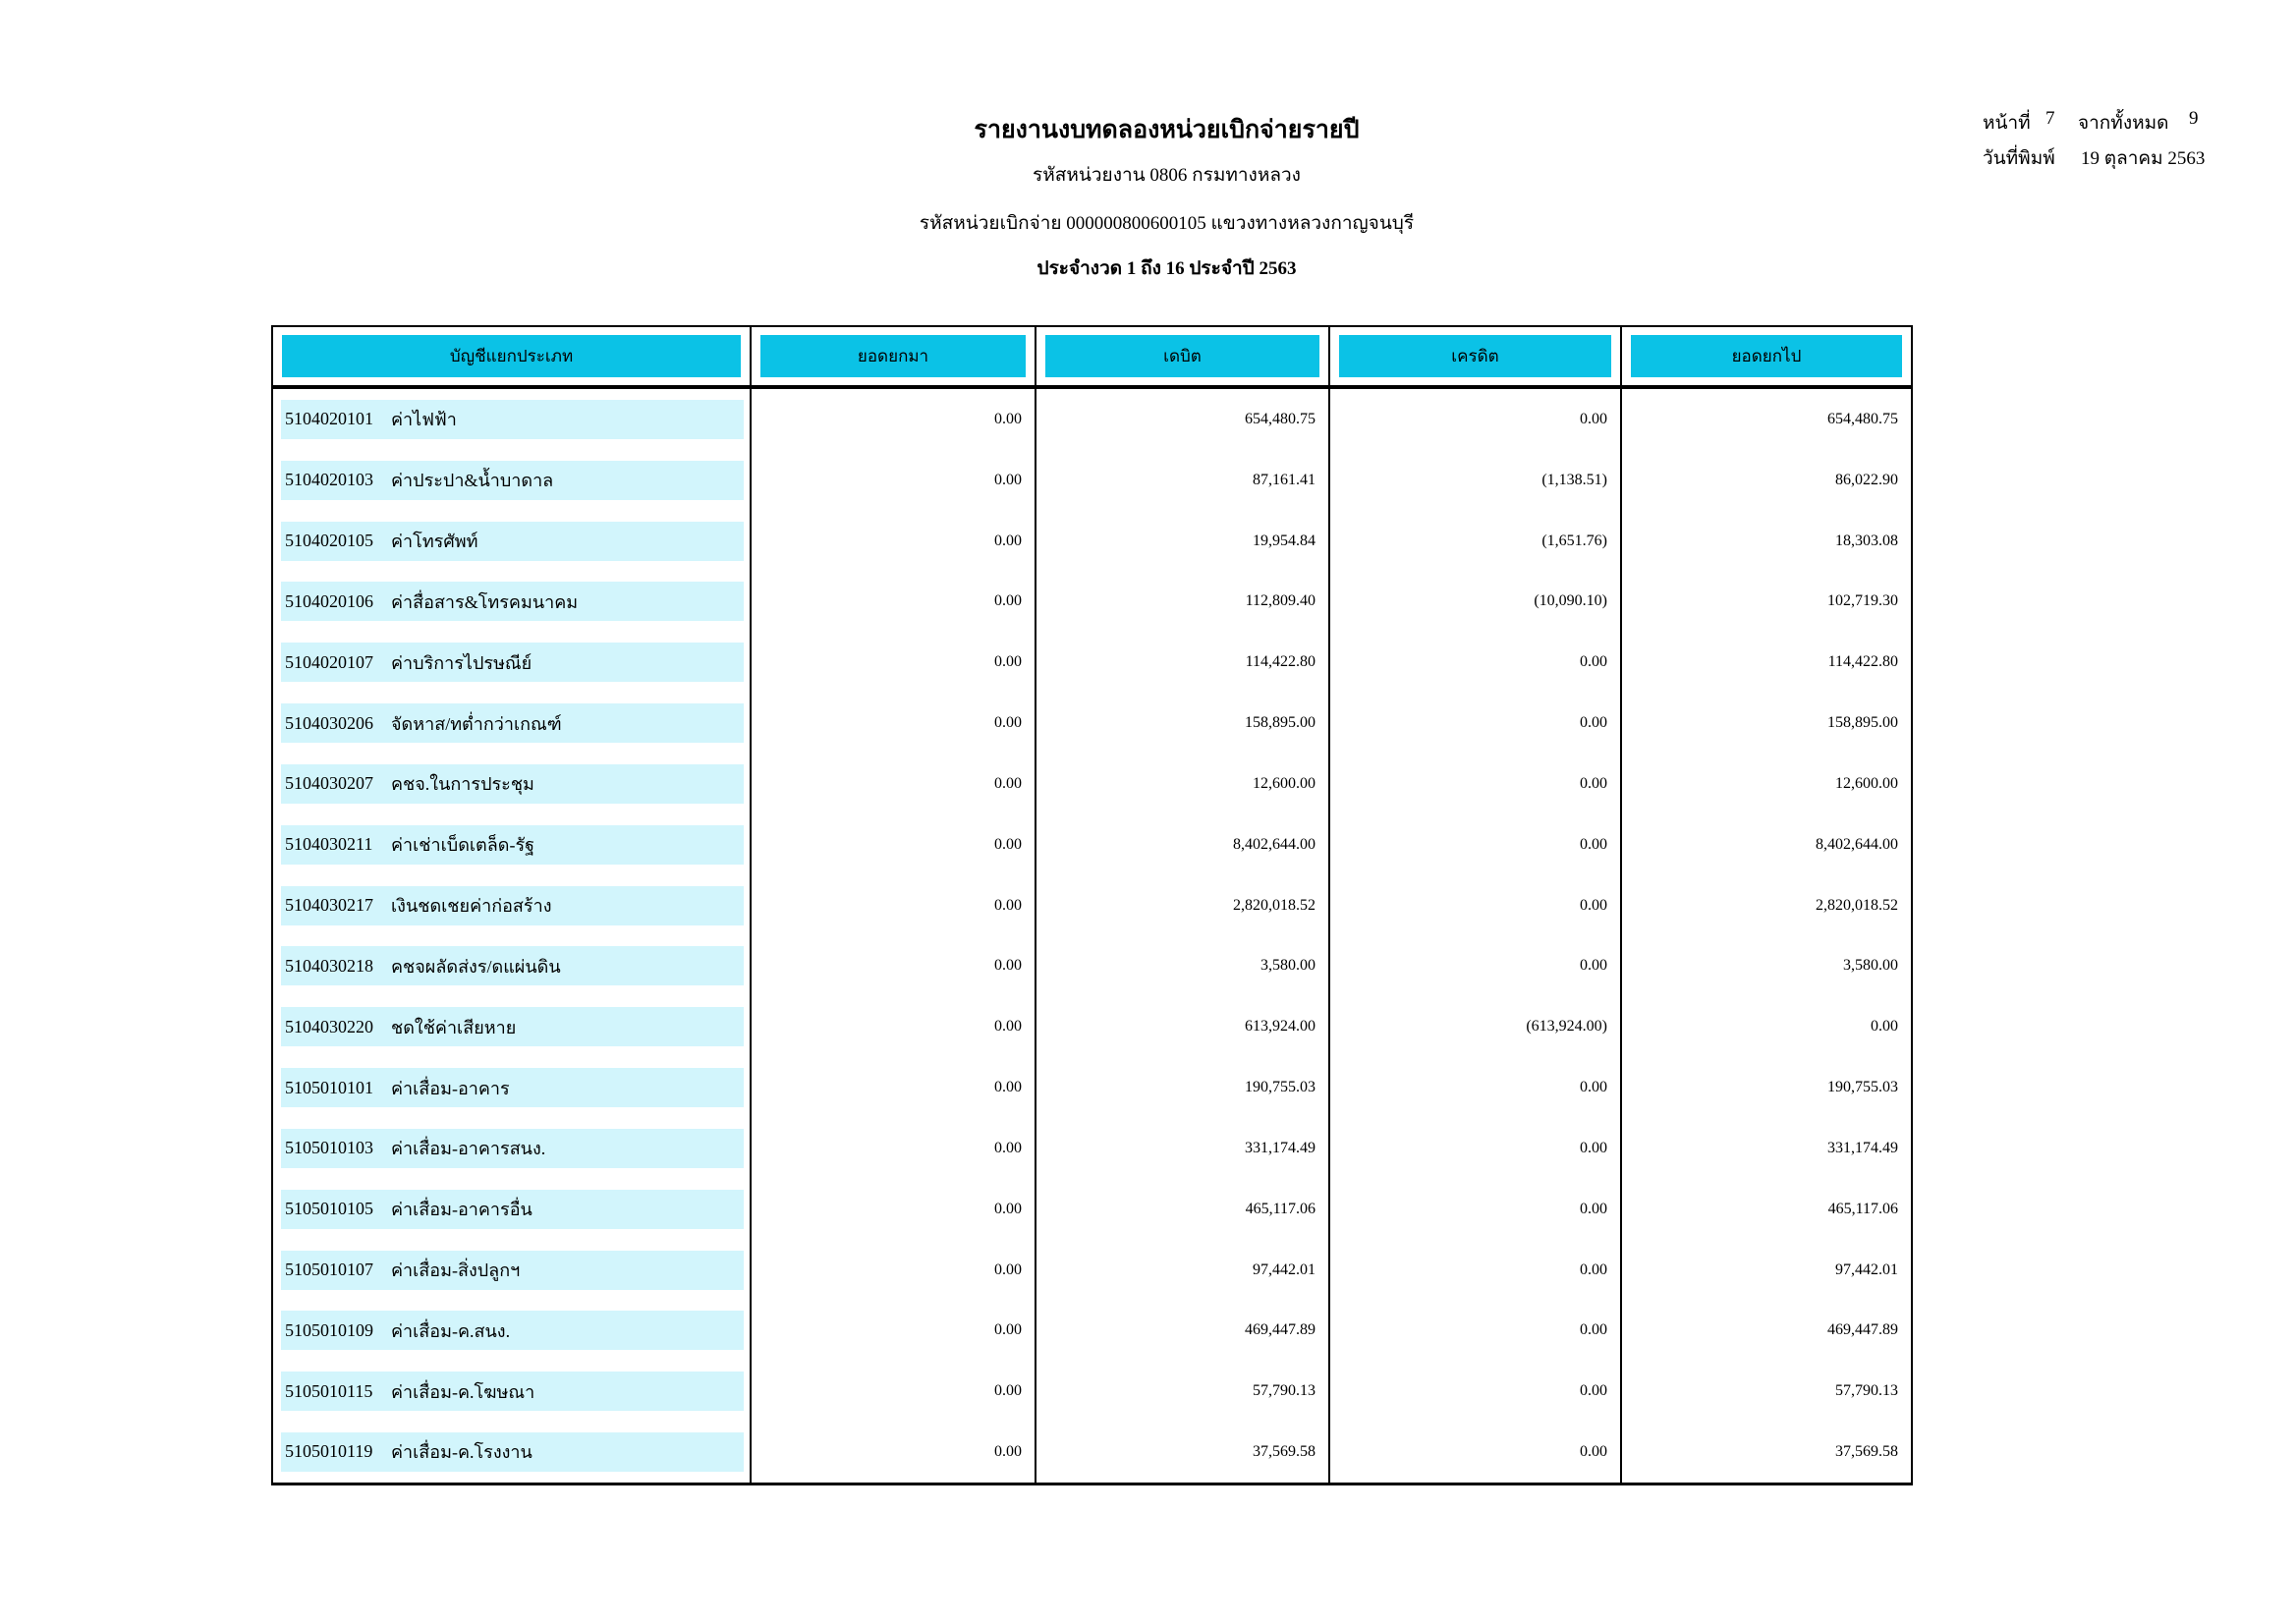 The image size is (2296, 1624). What do you see at coordinates (1866, 540) in the screenshot?
I see `closing-balance-cell: 18,303.08` at bounding box center [1866, 540].